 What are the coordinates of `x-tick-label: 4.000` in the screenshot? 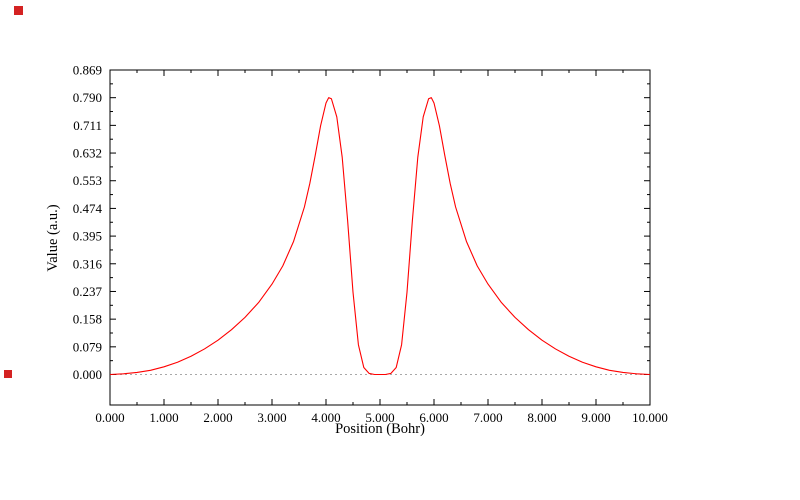 It's located at (325, 417).